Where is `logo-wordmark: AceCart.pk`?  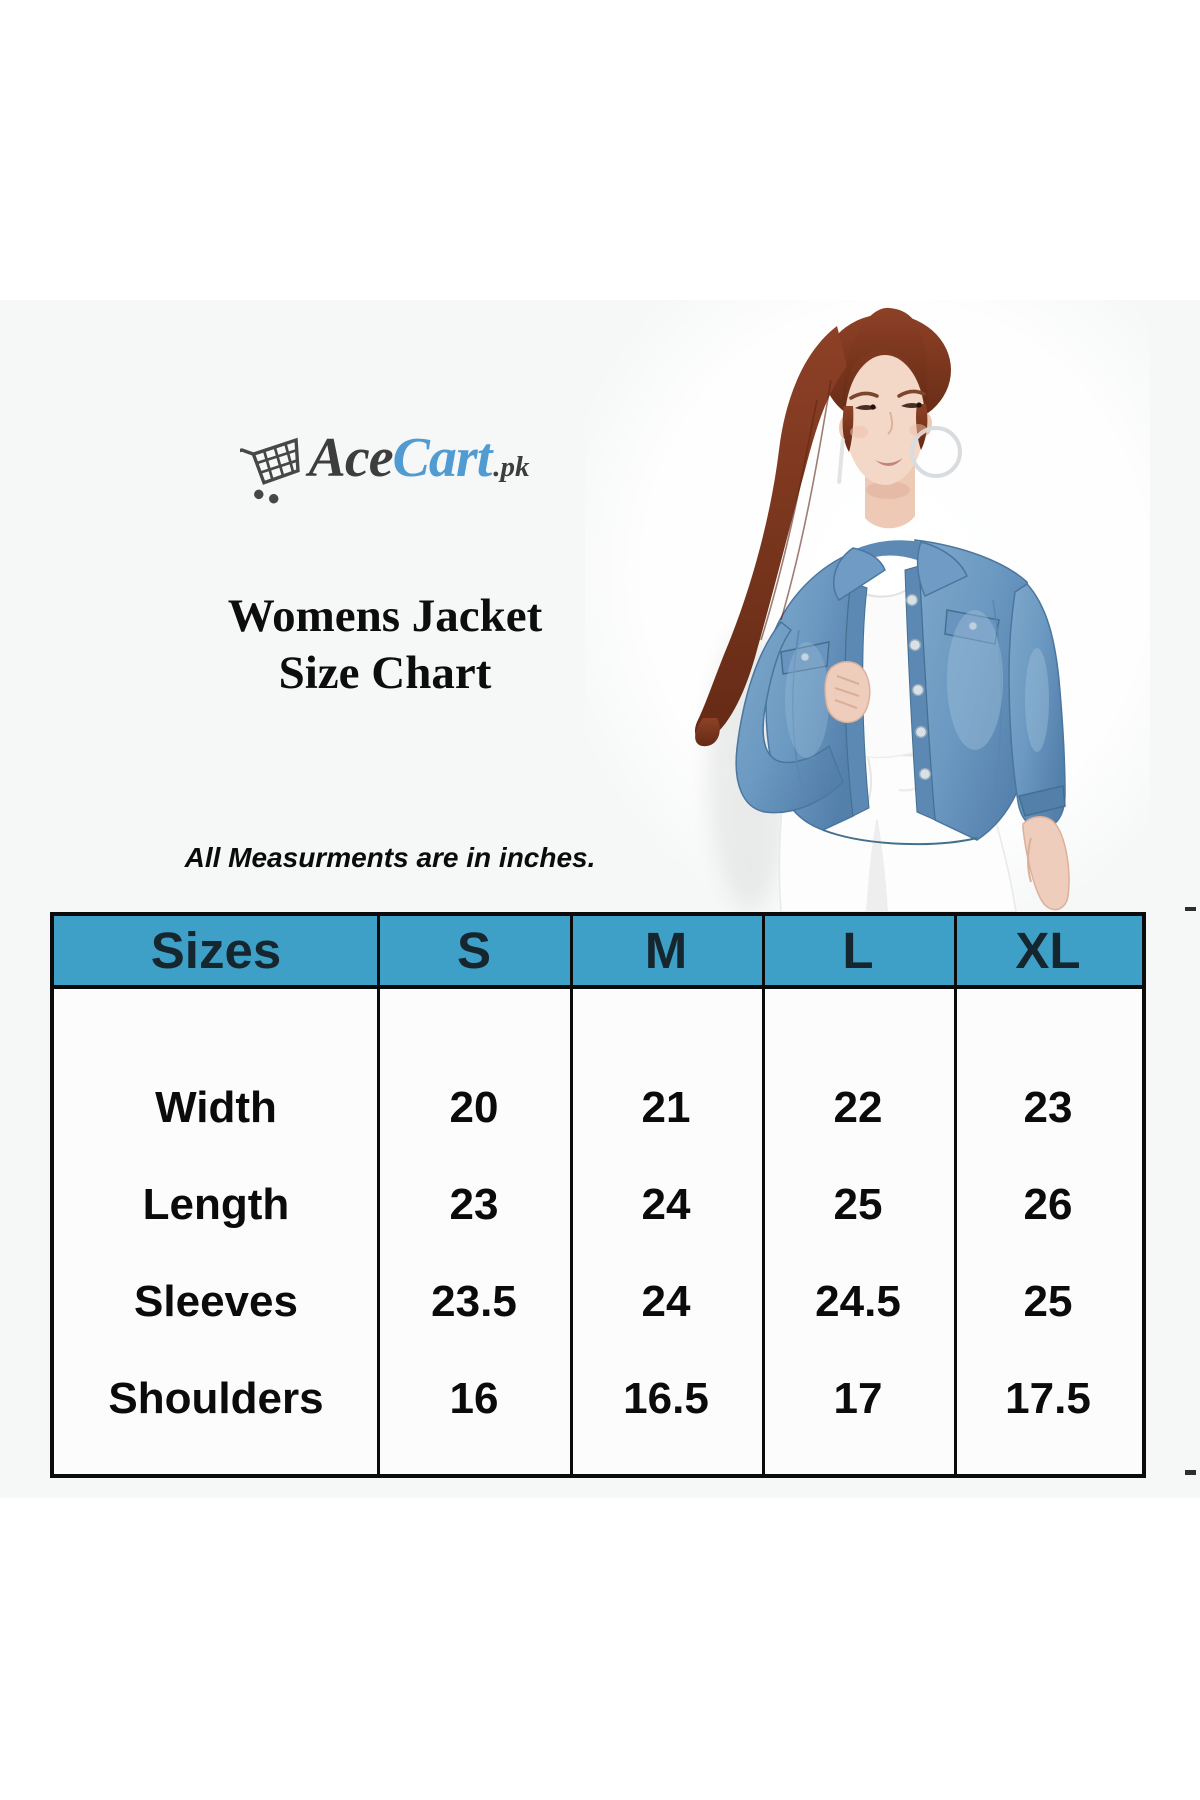 logo-wordmark: AceCart.pk is located at coordinates (418, 458).